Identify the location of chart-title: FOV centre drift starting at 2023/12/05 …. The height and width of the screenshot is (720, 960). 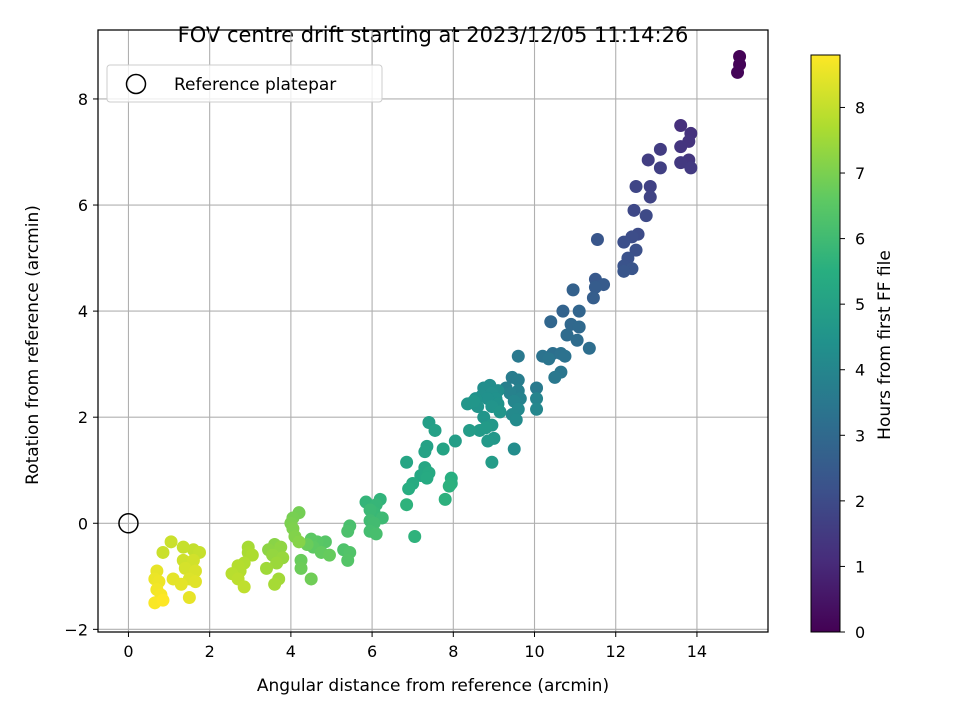
(433, 35).